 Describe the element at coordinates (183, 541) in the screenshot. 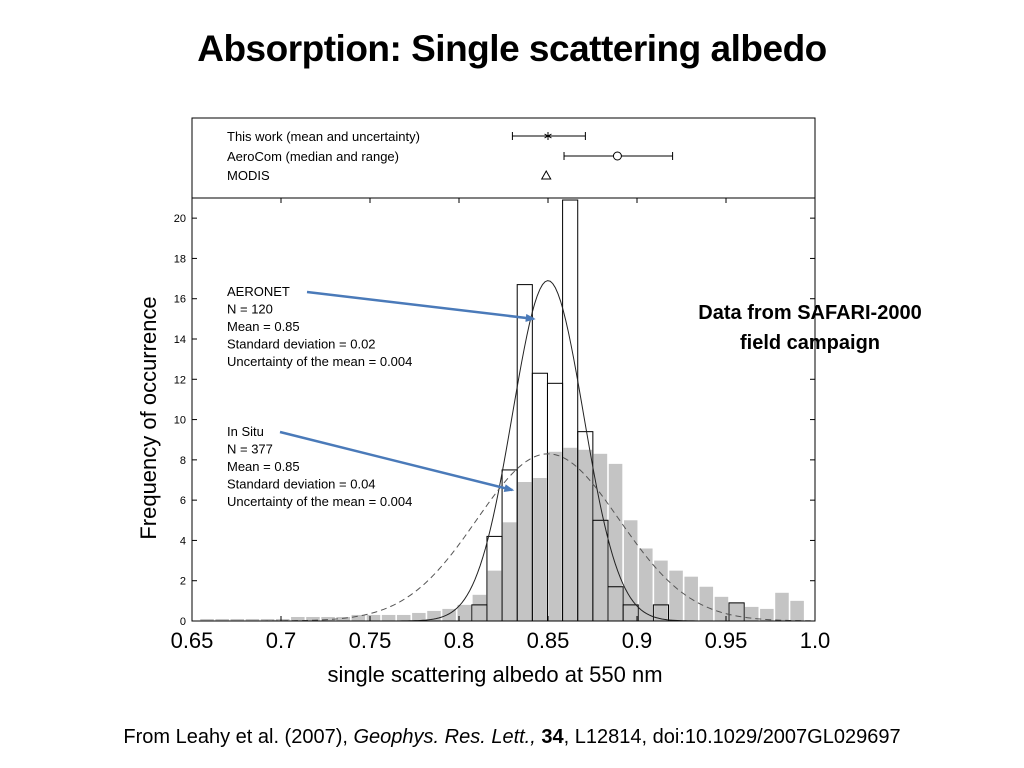

I see `y-tick-label: 4` at that location.